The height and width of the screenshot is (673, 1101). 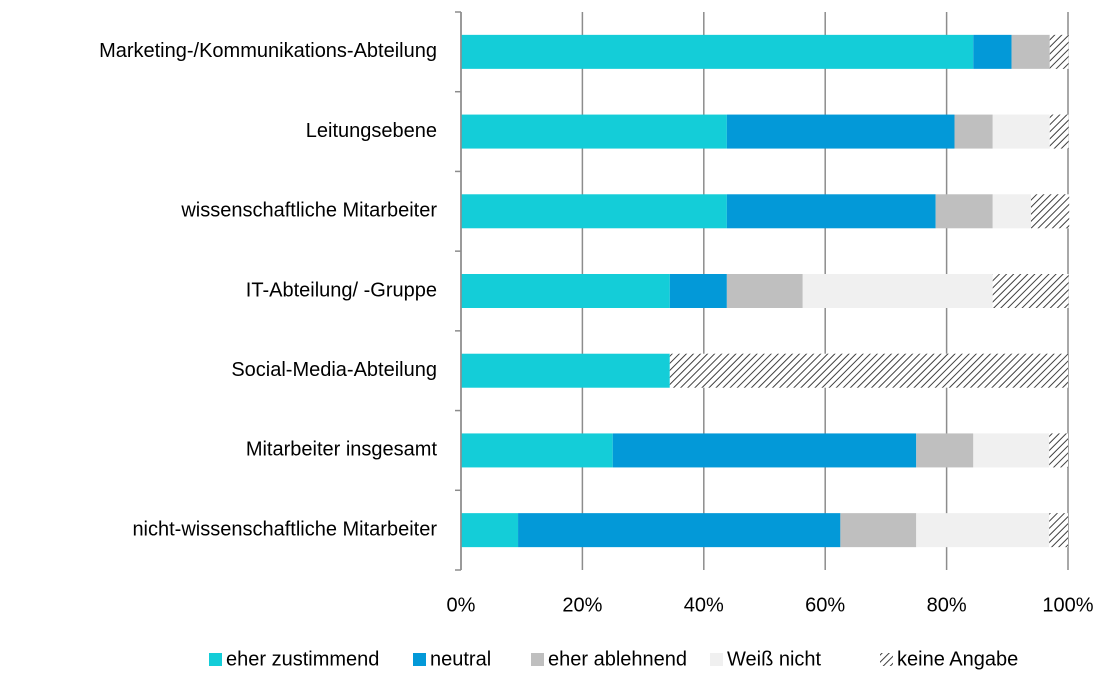 What do you see at coordinates (704, 605) in the screenshot?
I see `x-tick-label: 40%` at bounding box center [704, 605].